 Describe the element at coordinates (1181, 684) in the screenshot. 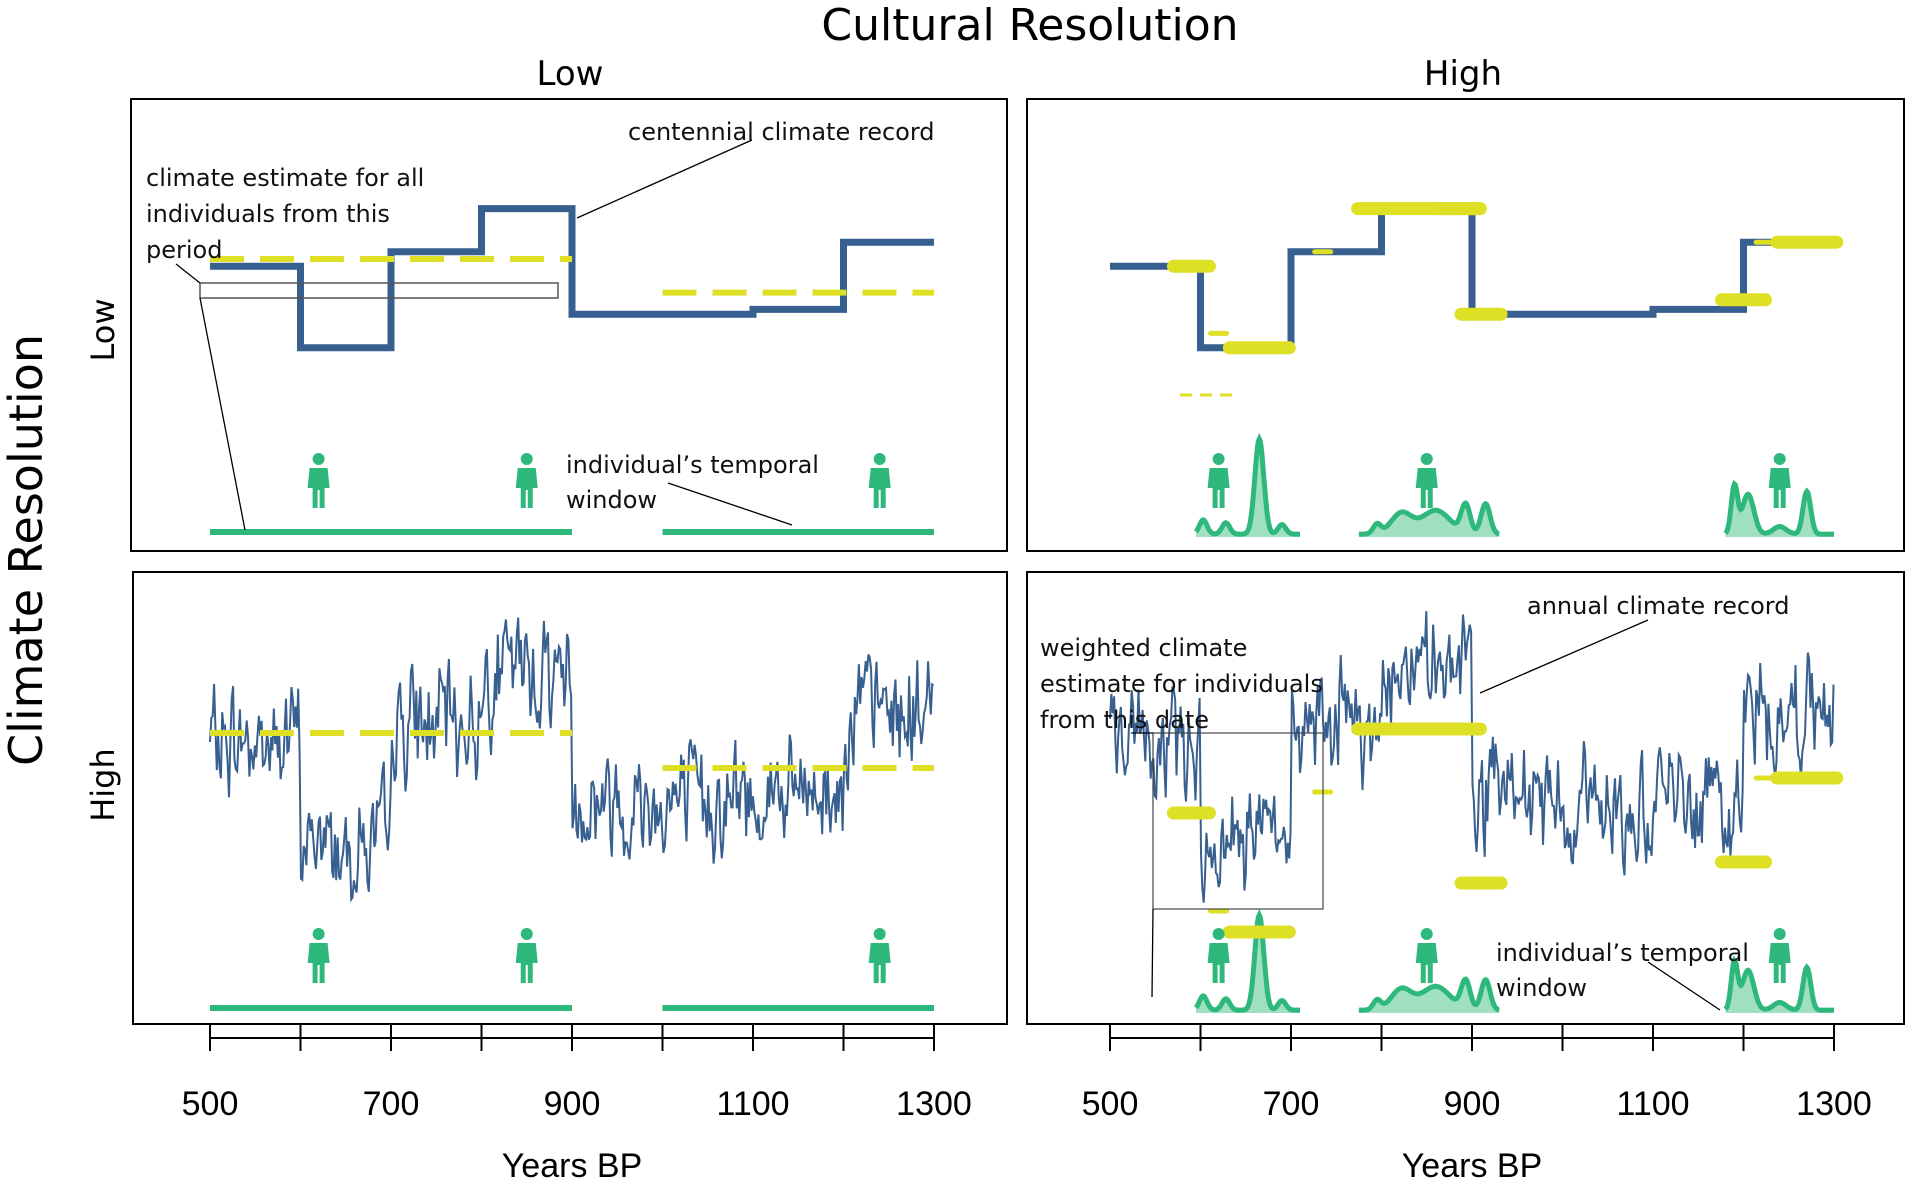

I see `annotation-weighted-line-2: estimate for individuals` at that location.